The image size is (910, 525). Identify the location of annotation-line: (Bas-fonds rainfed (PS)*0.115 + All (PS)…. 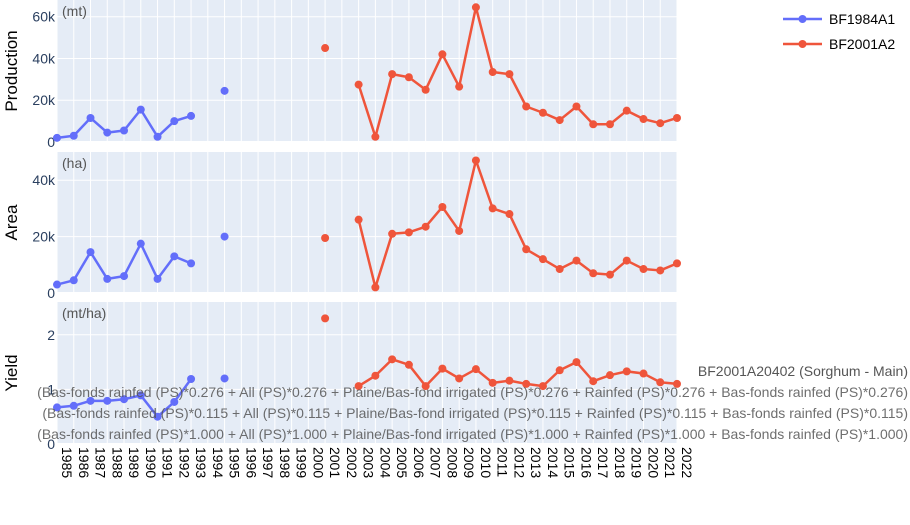
(475, 413).